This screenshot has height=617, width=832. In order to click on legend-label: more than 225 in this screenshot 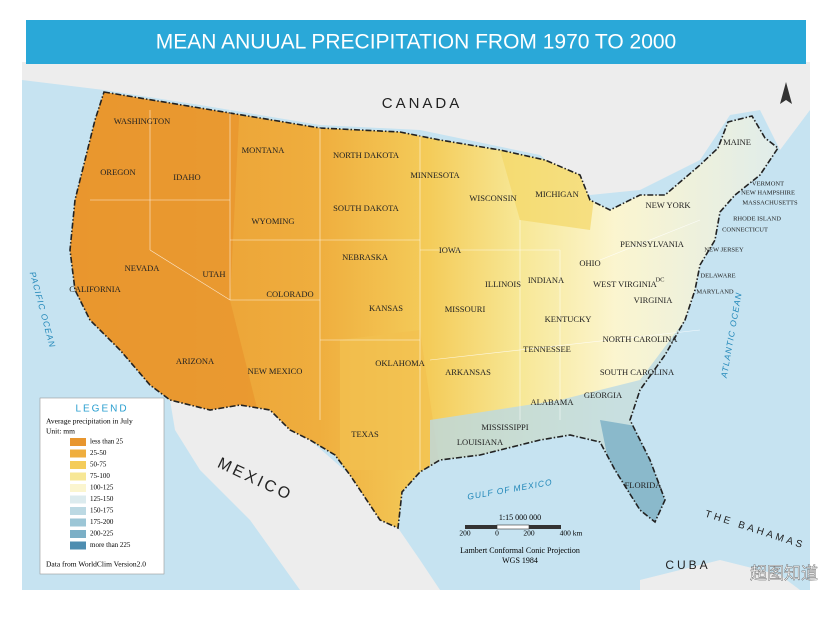, I will do `click(110, 545)`.